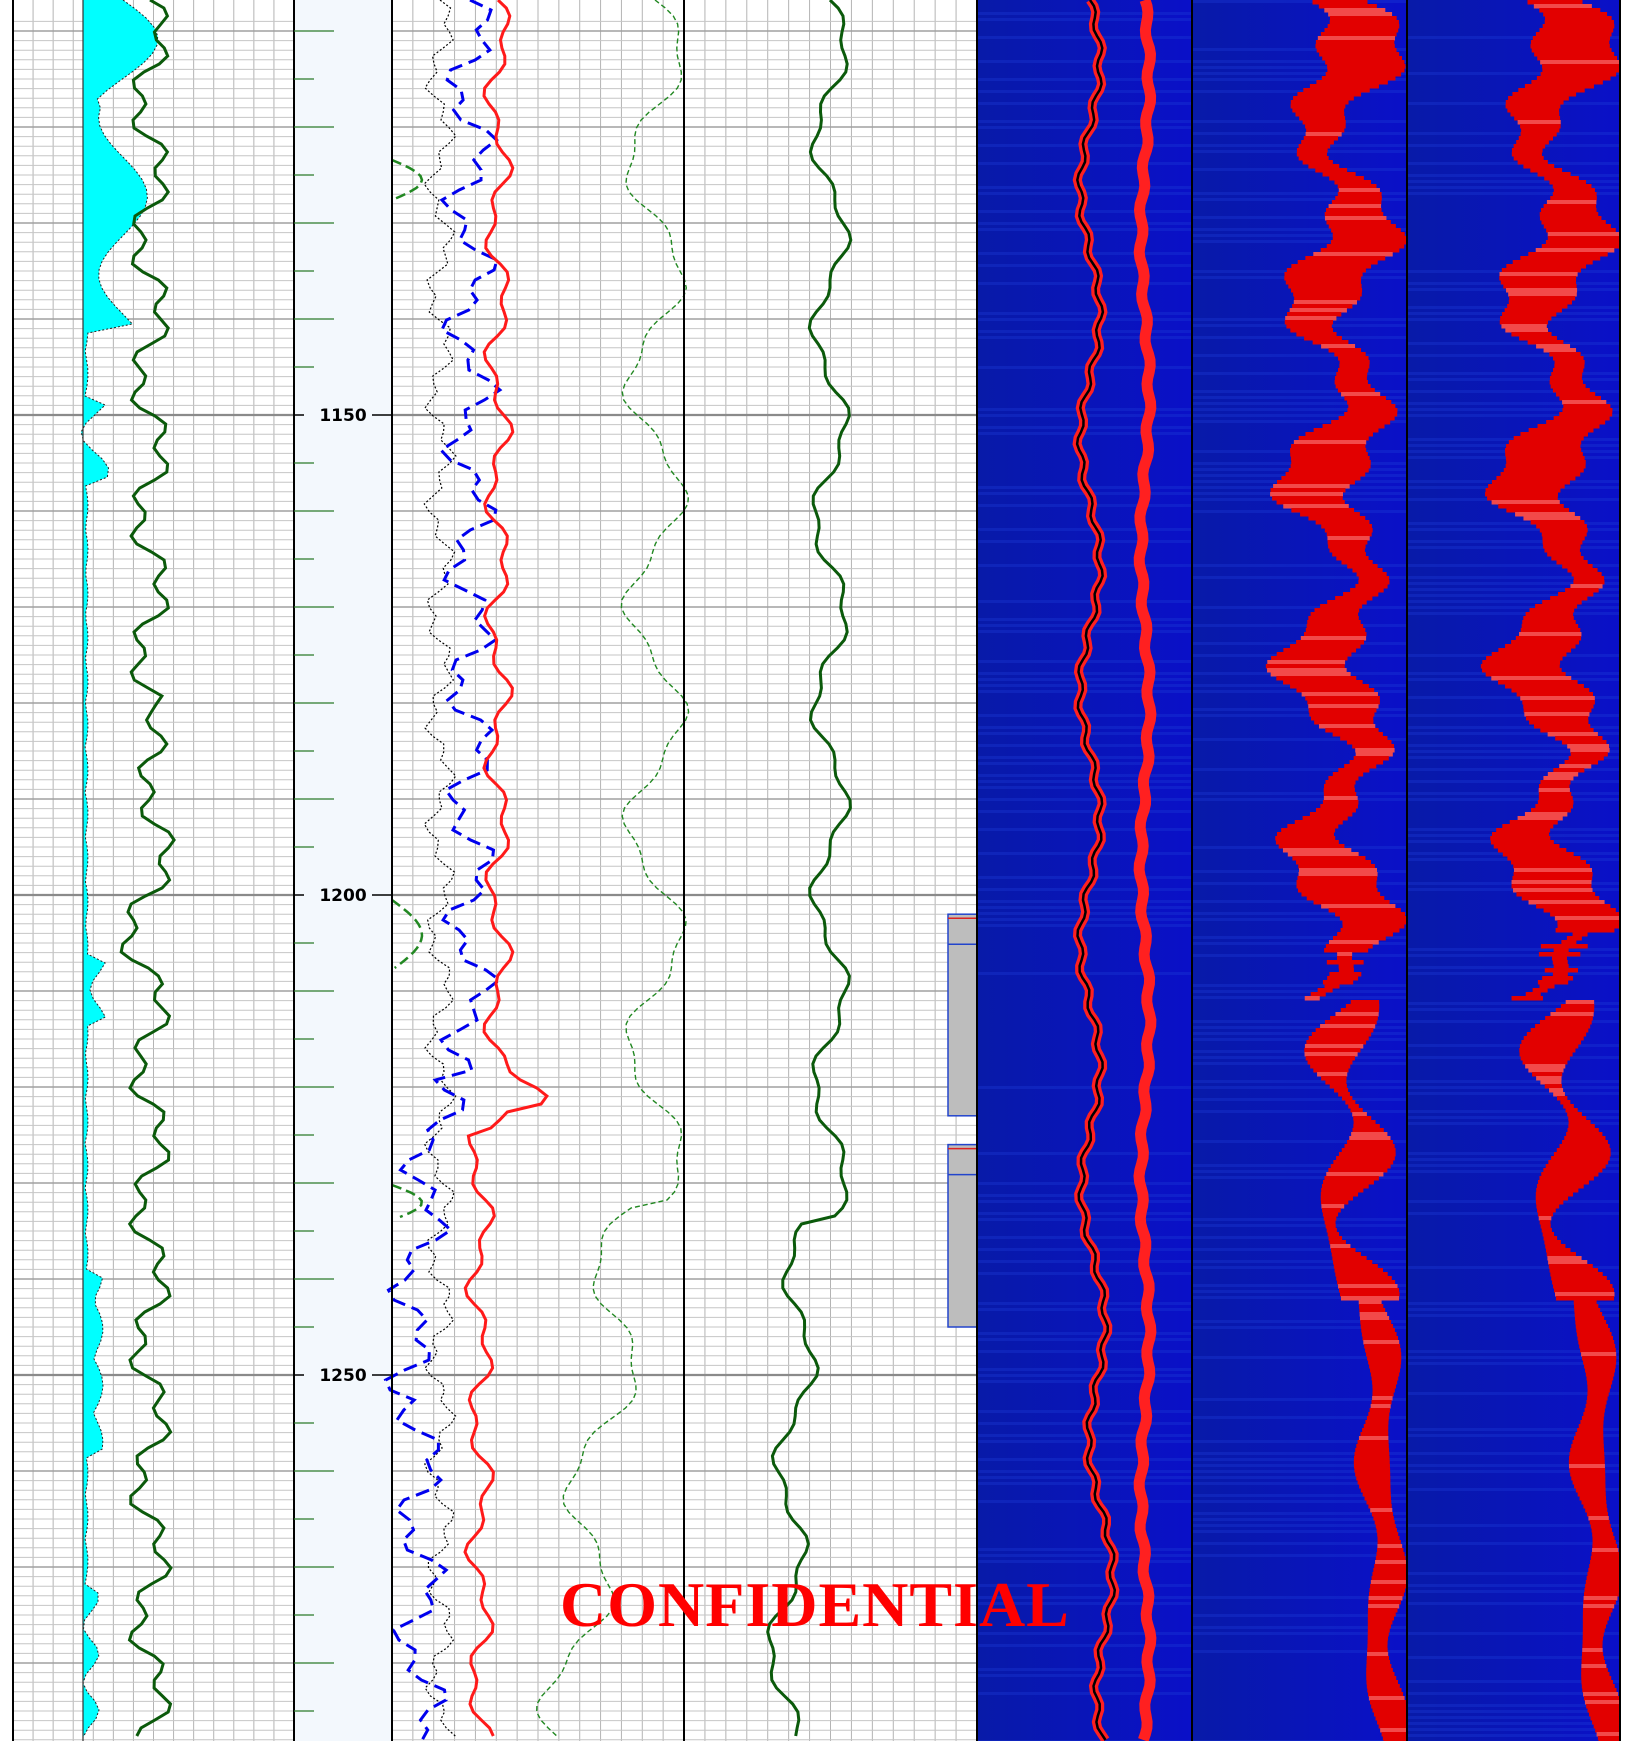  I want to click on core-box, so click(962, 1235).